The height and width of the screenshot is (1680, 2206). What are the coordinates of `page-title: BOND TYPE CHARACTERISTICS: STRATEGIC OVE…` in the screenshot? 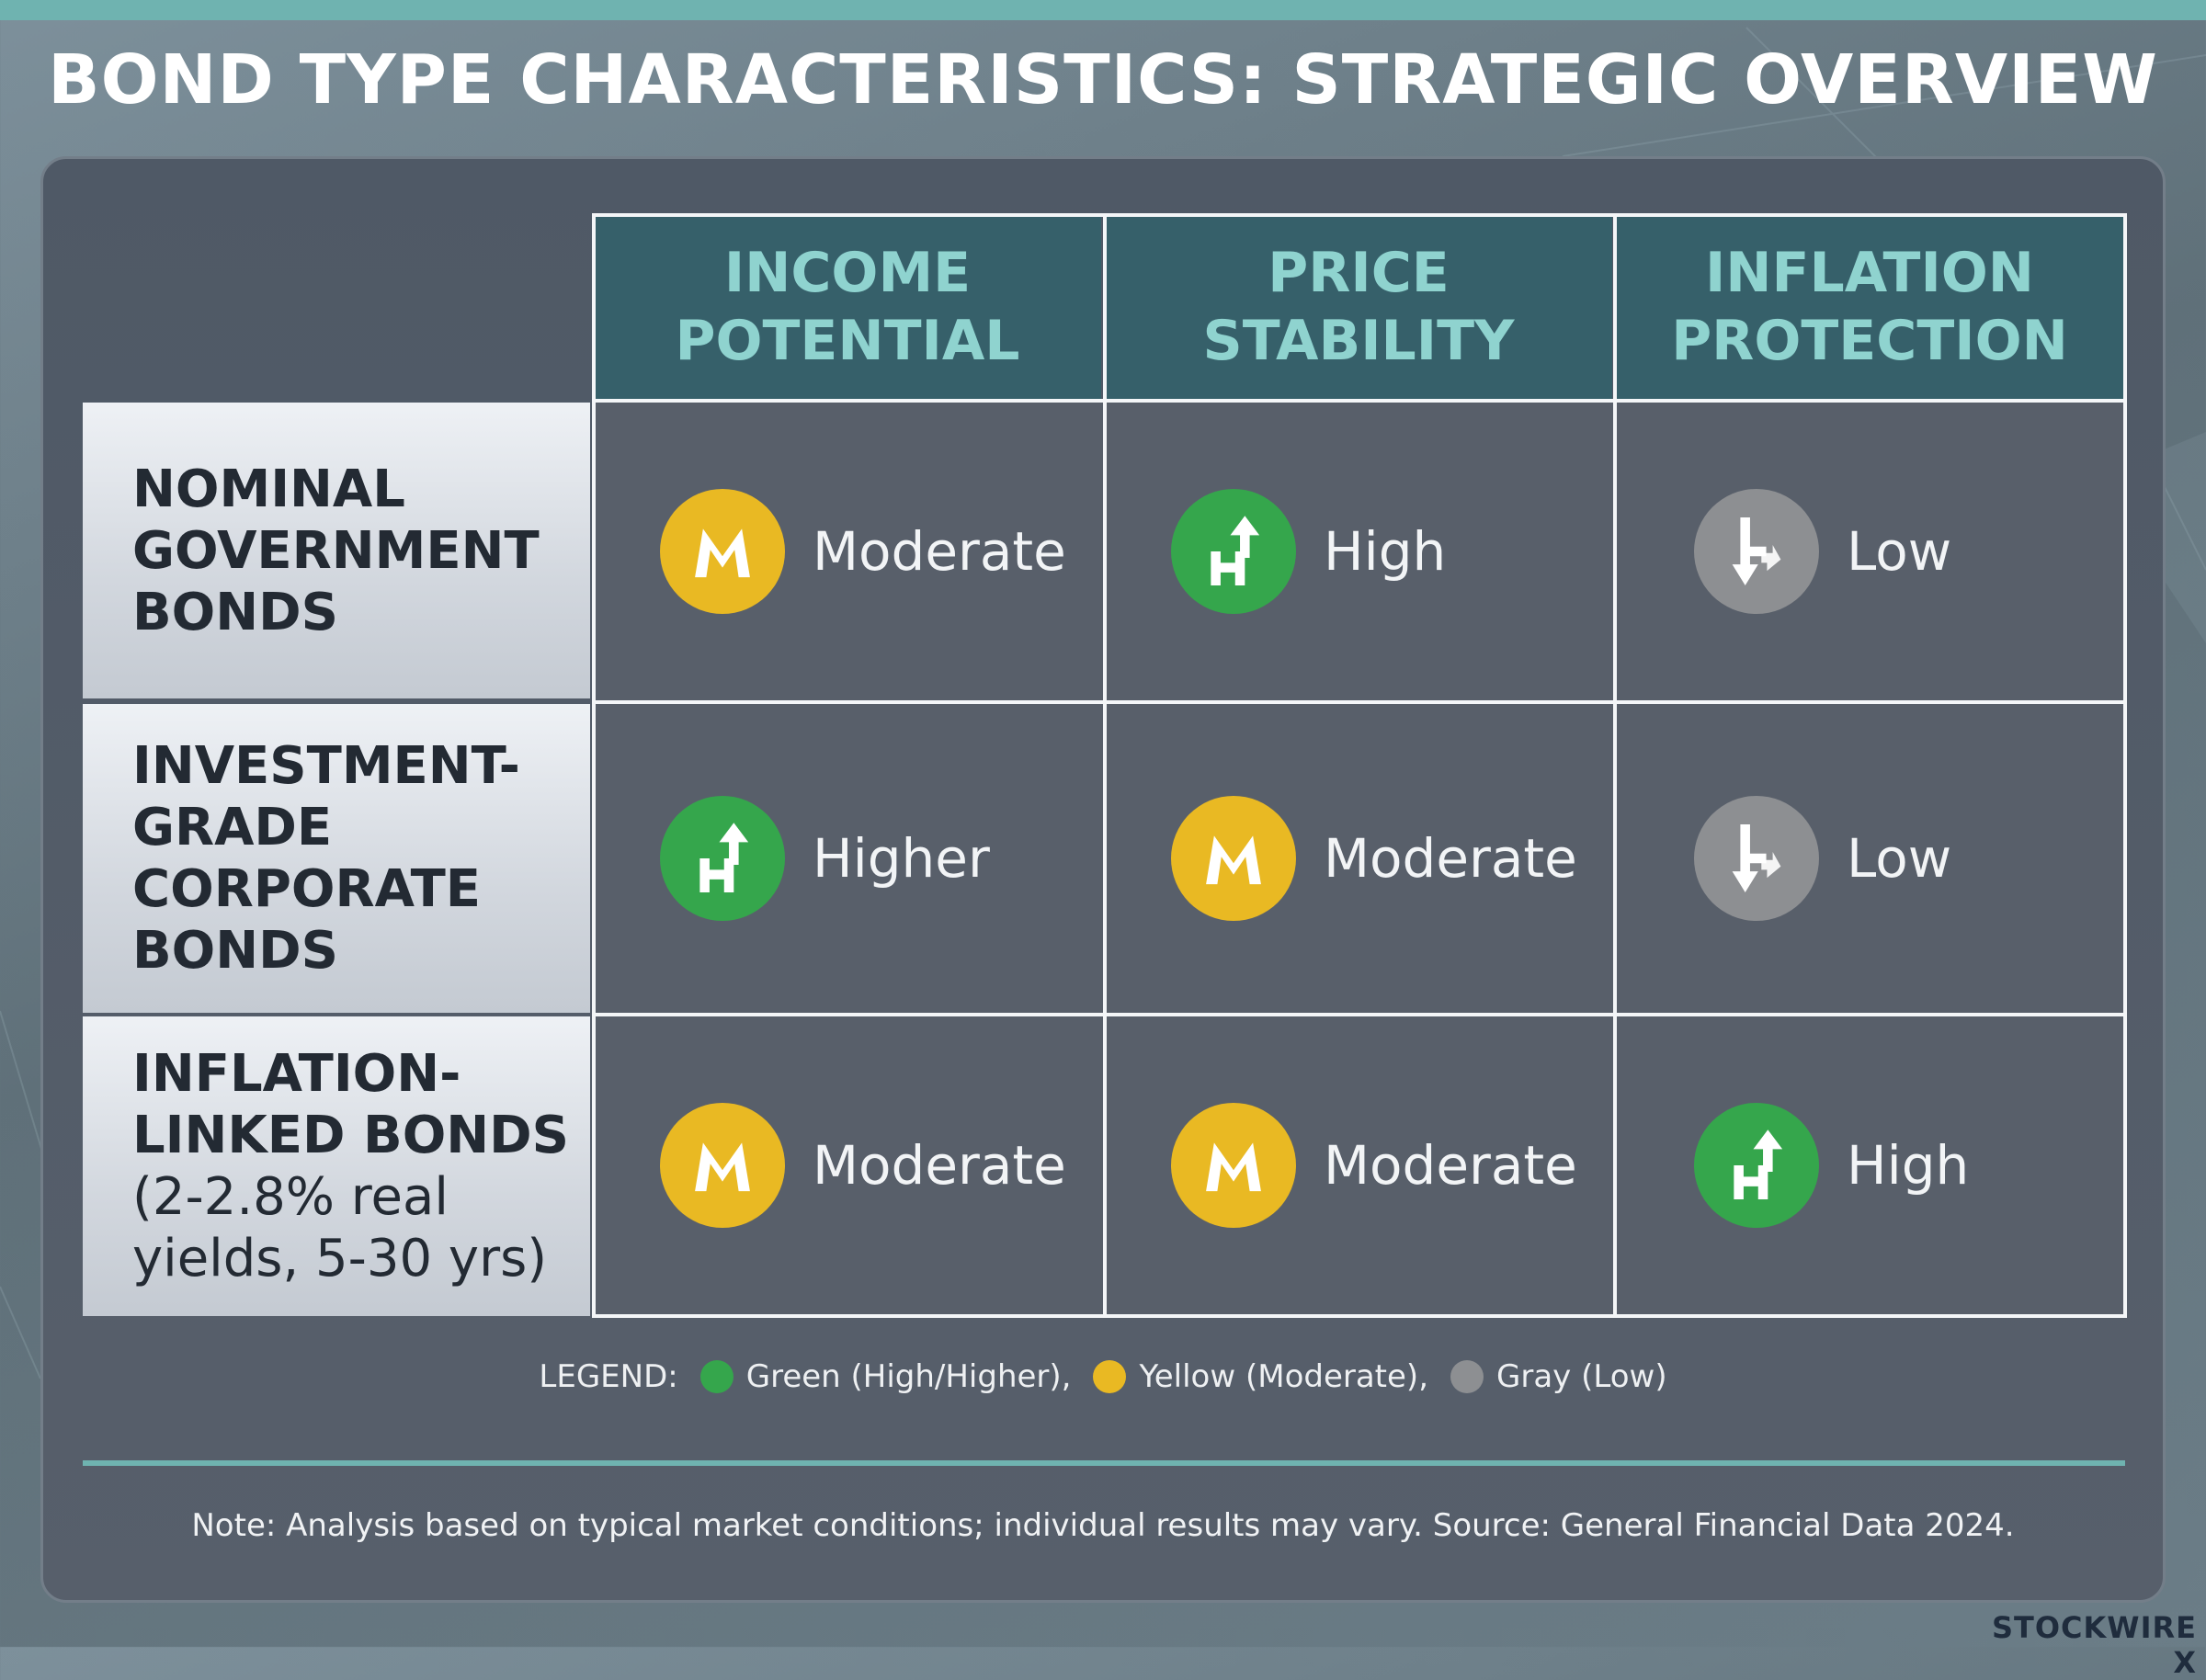 It's located at (1103, 79).